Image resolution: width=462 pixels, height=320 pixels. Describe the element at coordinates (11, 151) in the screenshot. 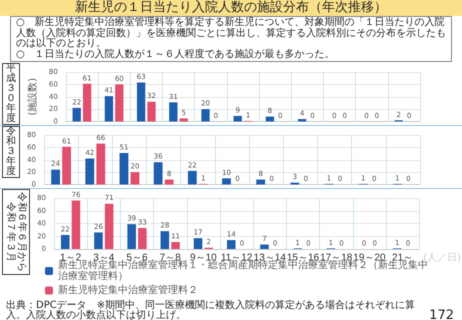

I see `text: 令和３年度` at that location.